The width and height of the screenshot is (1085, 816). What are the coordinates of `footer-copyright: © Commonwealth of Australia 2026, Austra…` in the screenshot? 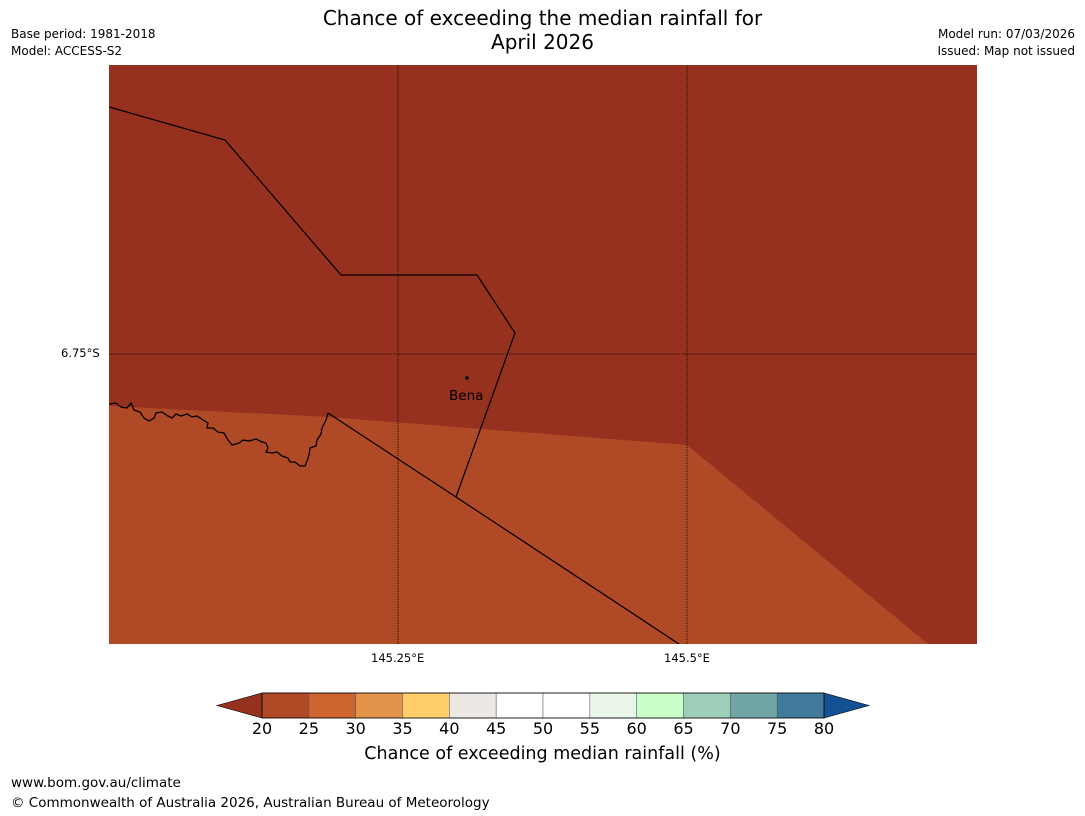 It's located at (250, 803).